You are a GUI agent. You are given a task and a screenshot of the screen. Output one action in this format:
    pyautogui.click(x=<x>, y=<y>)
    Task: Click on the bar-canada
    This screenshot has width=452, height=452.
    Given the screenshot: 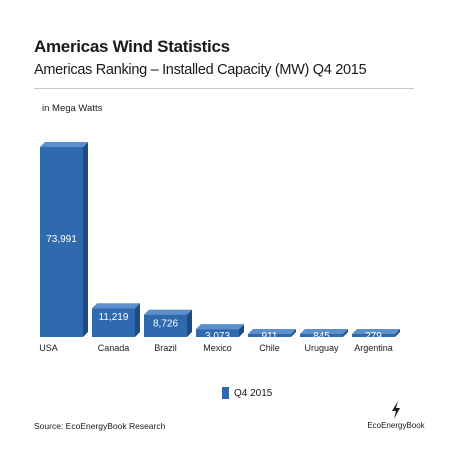 What is the action you would take?
    pyautogui.click(x=116, y=320)
    